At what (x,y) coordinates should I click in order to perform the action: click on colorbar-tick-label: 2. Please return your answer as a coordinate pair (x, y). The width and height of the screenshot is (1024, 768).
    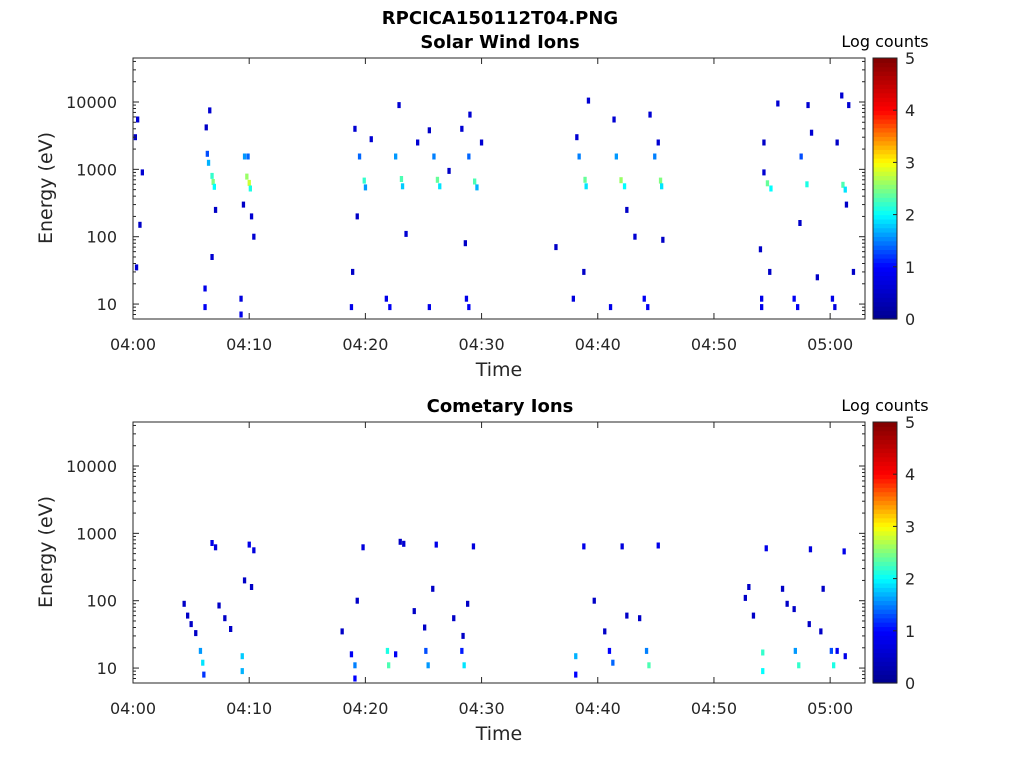
    Looking at the image, I should click on (910, 579).